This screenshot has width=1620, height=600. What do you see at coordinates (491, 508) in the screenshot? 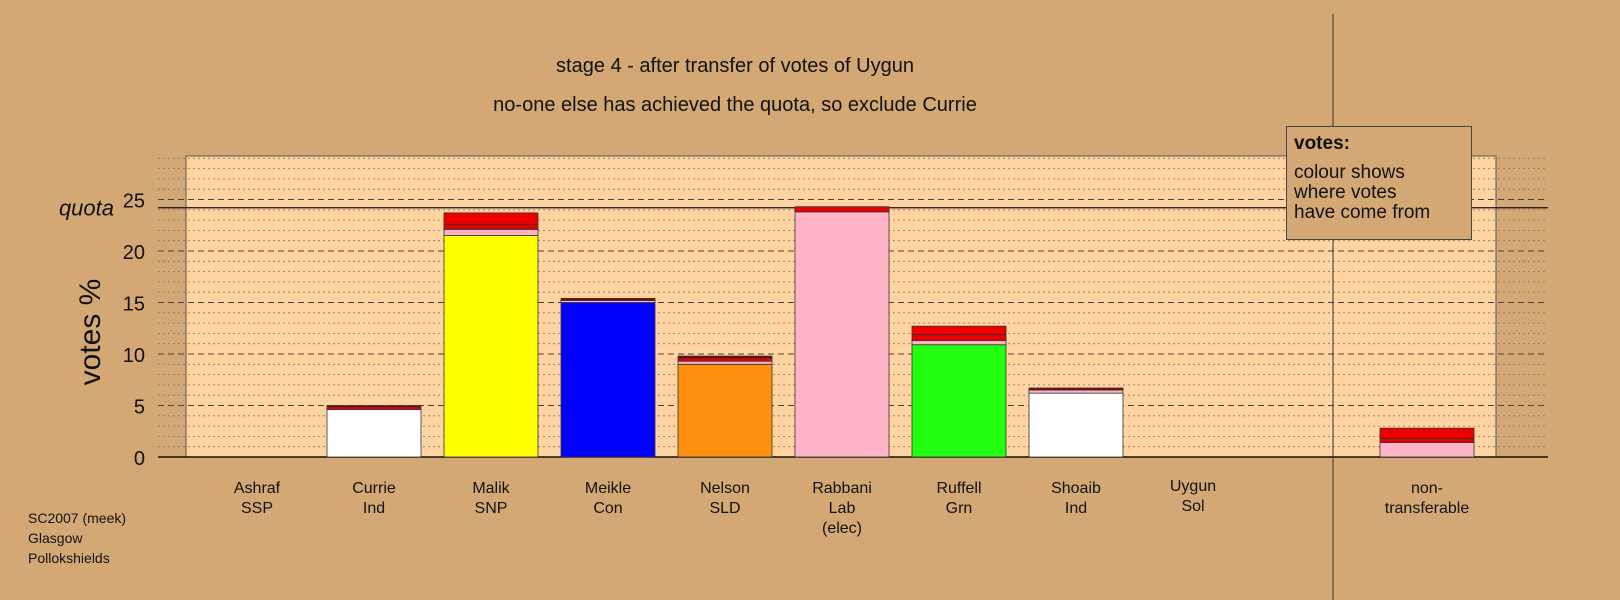
I see `x-label-party: SNP` at bounding box center [491, 508].